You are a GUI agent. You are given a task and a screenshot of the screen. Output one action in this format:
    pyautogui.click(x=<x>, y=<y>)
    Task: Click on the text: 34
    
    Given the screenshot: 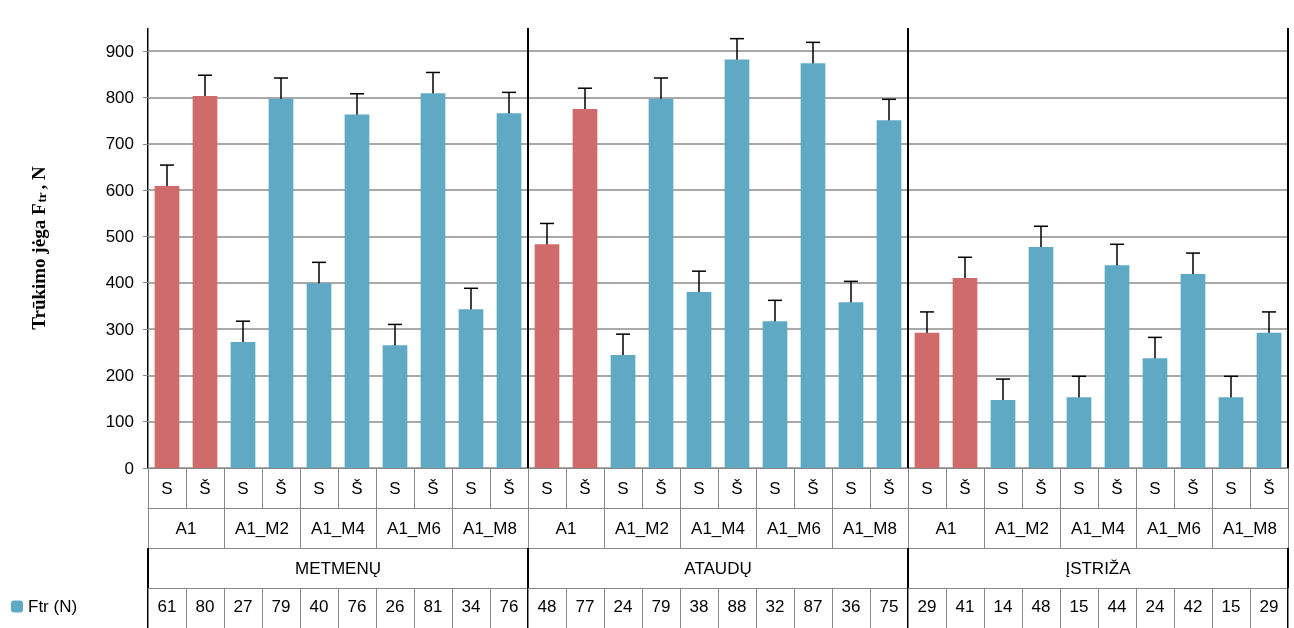 What is the action you would take?
    pyautogui.click(x=471, y=606)
    